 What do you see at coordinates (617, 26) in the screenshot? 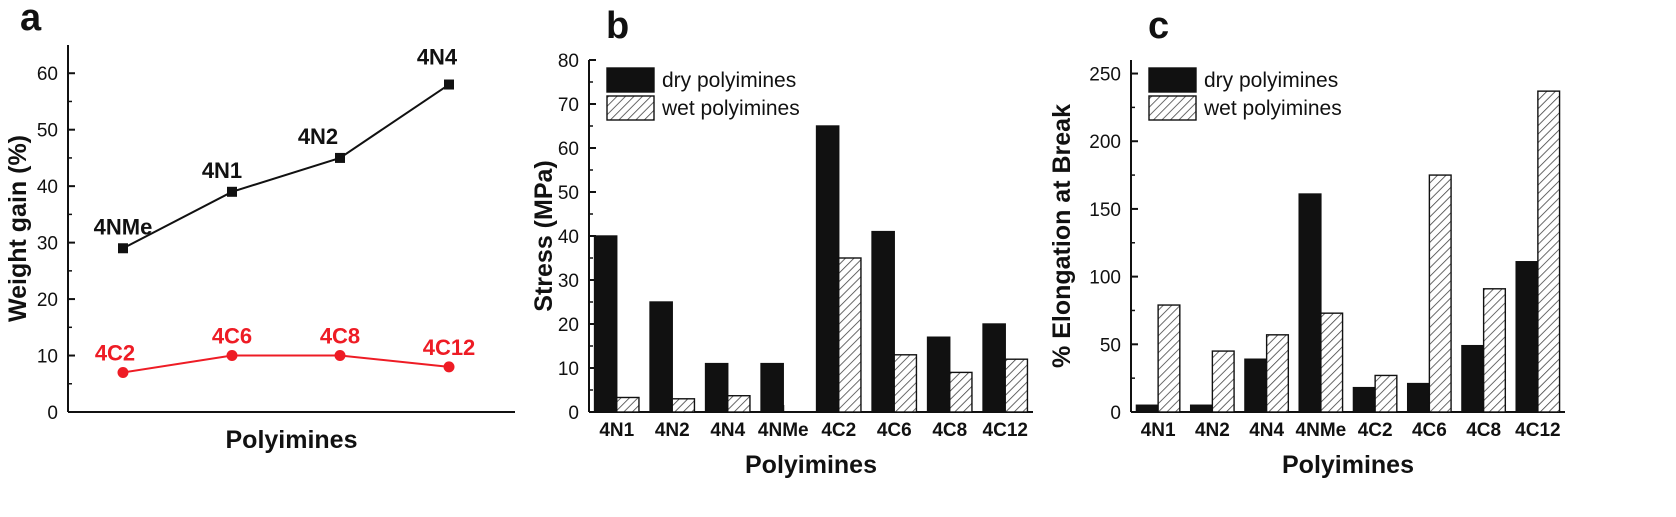
I see `panel-letter-b: b` at bounding box center [617, 26].